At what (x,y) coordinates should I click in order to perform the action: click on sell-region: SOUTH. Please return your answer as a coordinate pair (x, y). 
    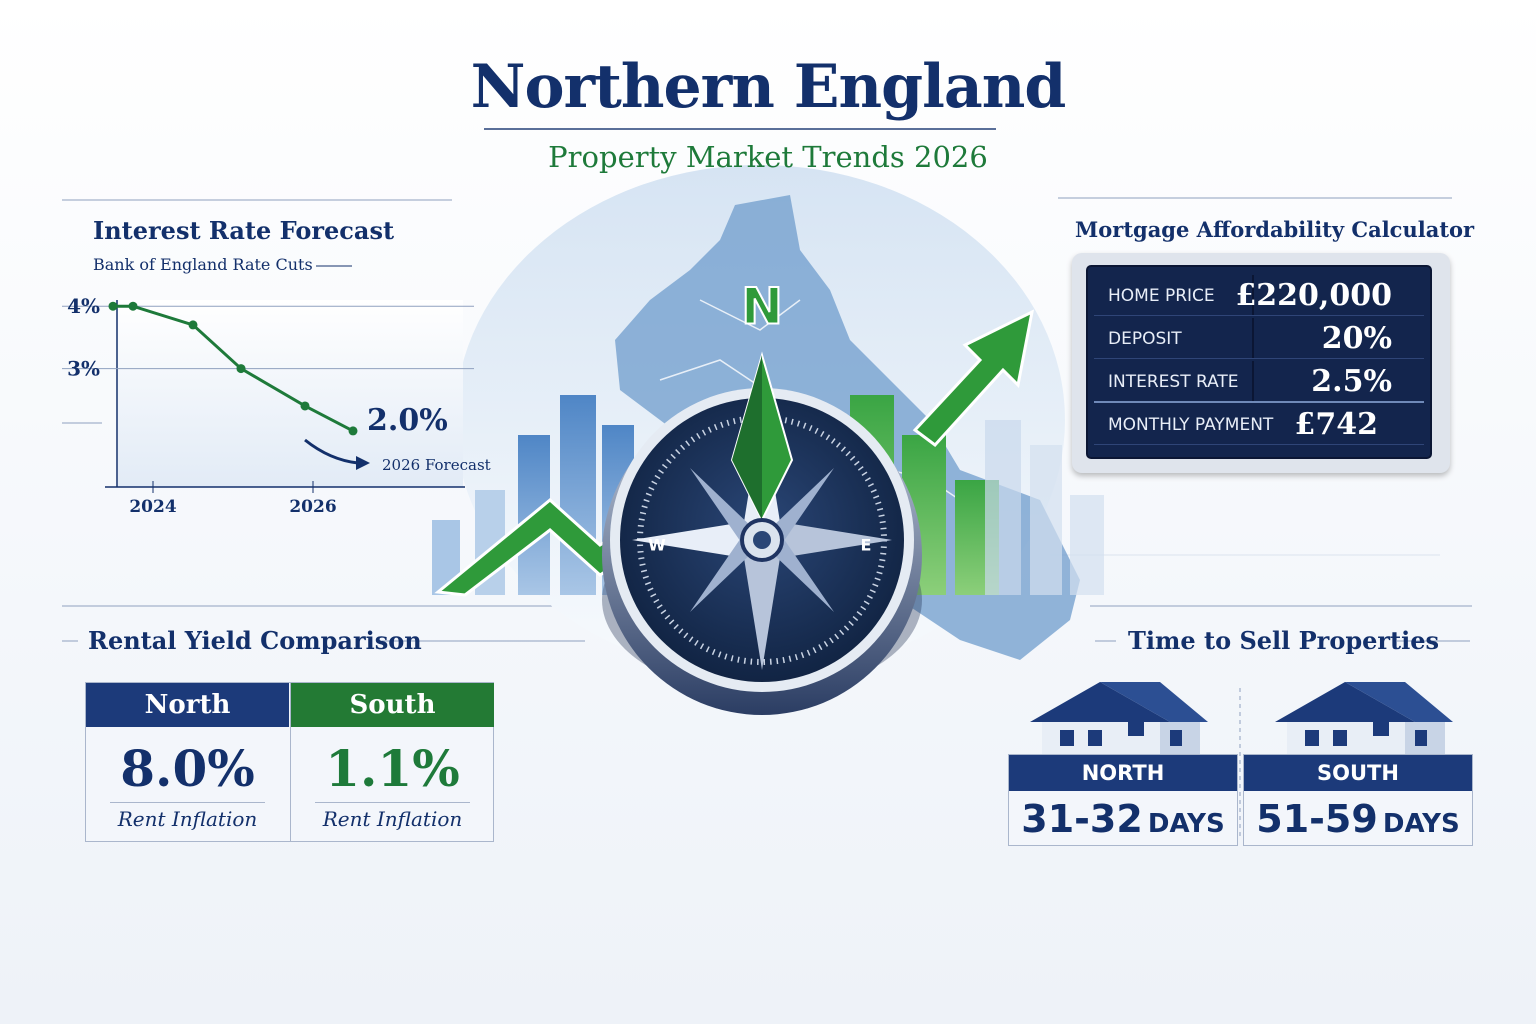
    Looking at the image, I should click on (1358, 773).